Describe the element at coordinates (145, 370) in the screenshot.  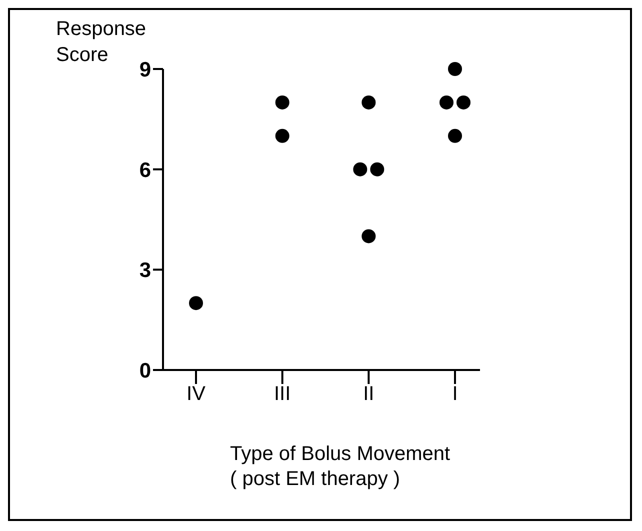
I see `y-tick-label: 0` at that location.